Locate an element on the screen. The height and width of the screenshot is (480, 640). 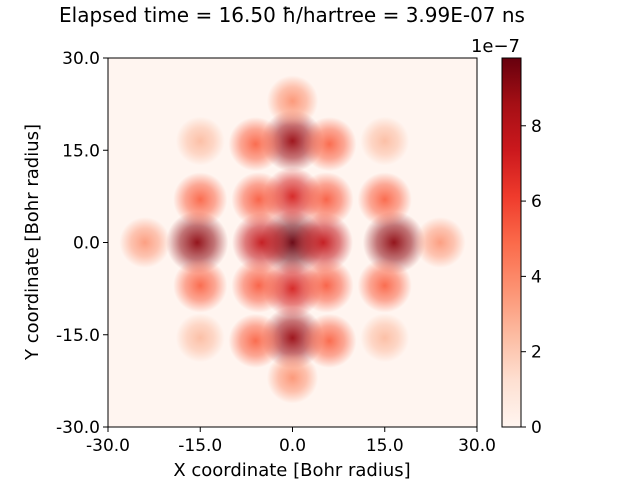
y-tick-label: 30.0 is located at coordinates (81, 59).